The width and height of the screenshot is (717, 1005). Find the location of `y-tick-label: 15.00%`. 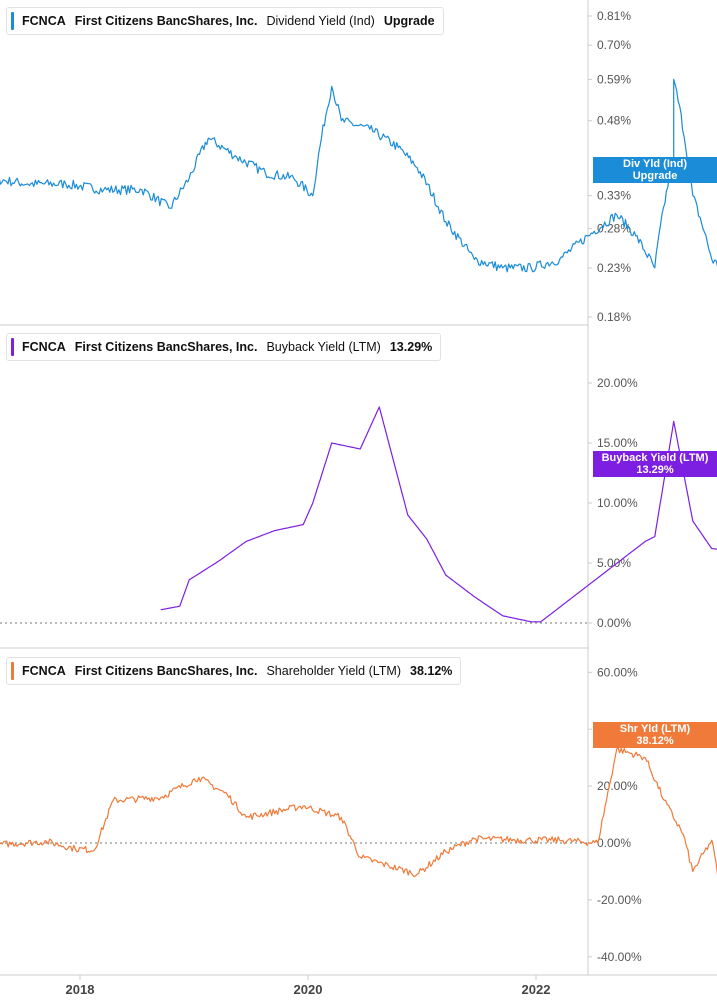

y-tick-label: 15.00% is located at coordinates (617, 443).